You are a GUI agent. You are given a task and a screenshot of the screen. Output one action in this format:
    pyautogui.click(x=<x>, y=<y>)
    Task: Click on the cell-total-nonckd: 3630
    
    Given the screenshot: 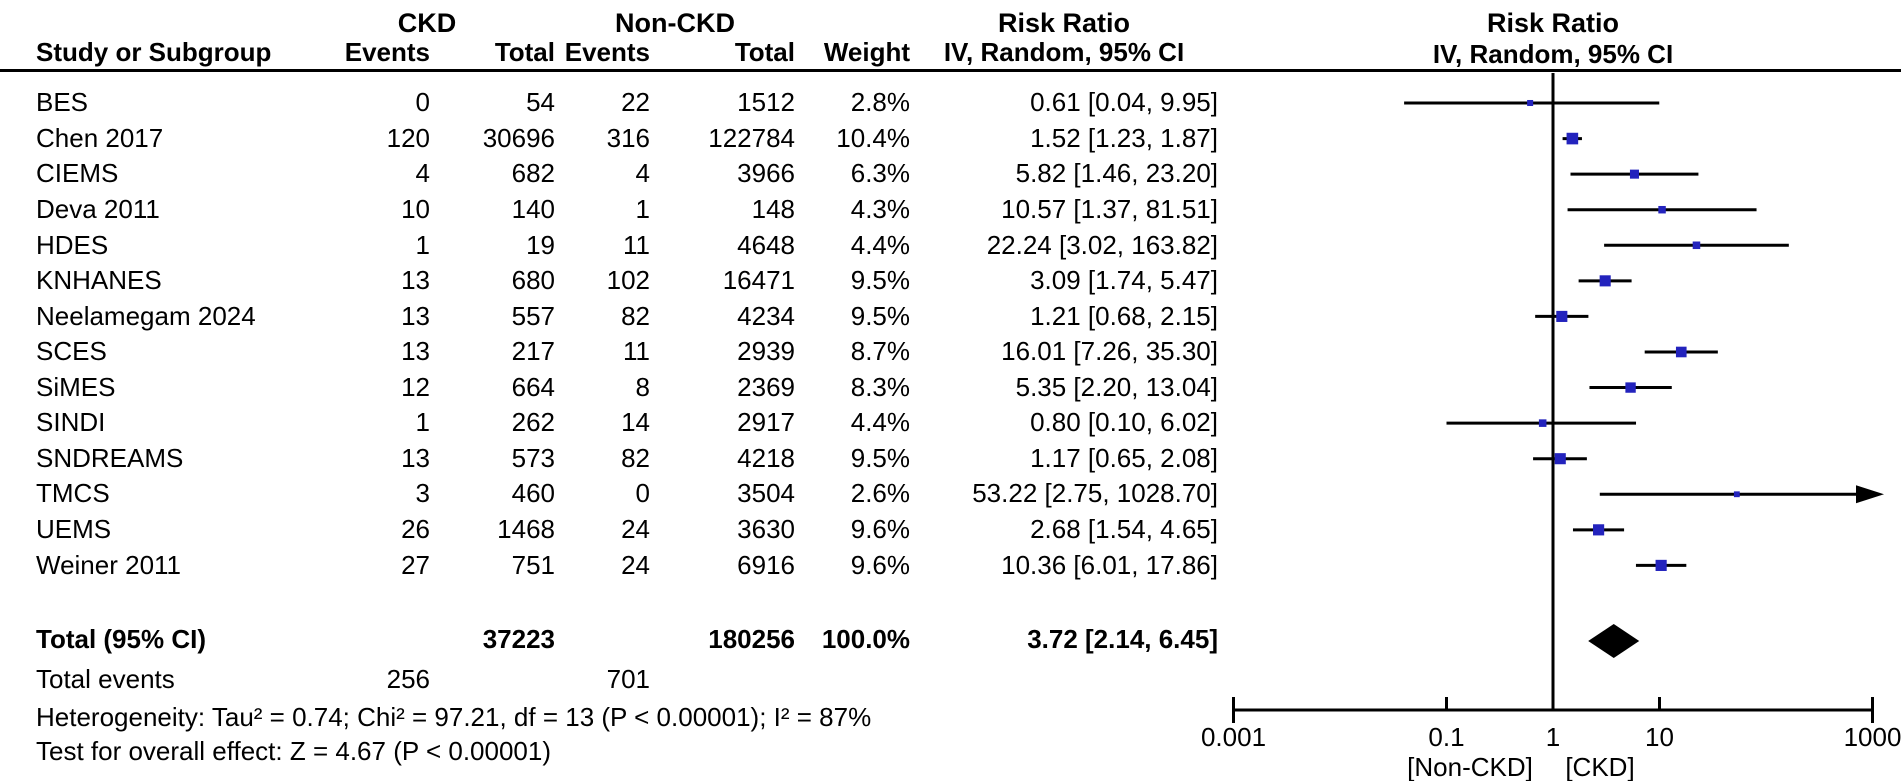 What is the action you would take?
    pyautogui.click(x=766, y=529)
    